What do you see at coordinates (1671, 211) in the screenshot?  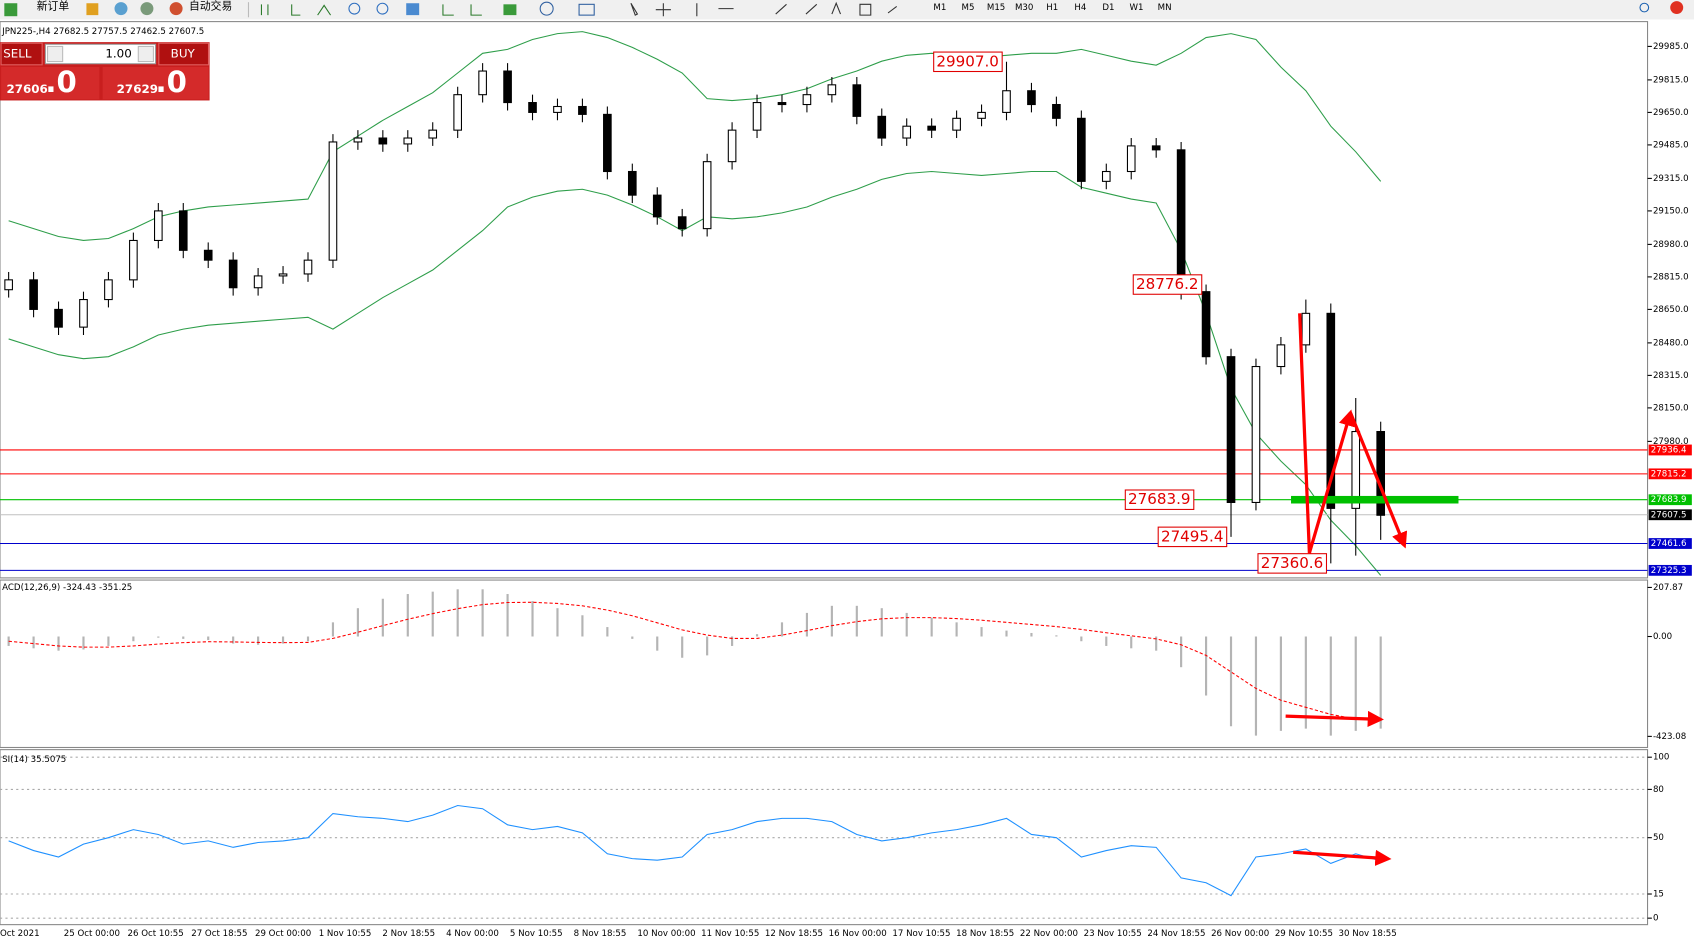 I see `y-tick-label: 29150.0` at bounding box center [1671, 211].